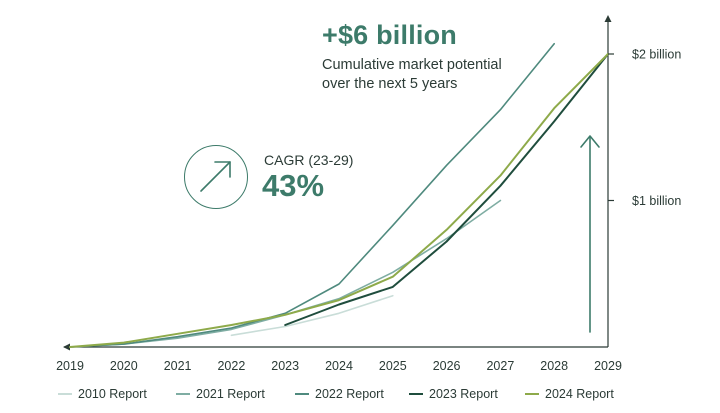 The width and height of the screenshot is (720, 413). Describe the element at coordinates (230, 394) in the screenshot. I see `legend-label: 2021 Report` at that location.